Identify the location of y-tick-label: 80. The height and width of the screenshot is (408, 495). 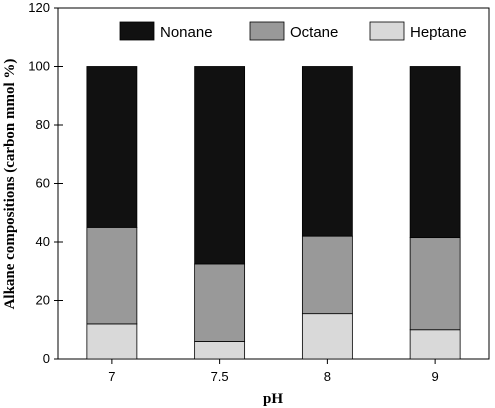
(43, 124).